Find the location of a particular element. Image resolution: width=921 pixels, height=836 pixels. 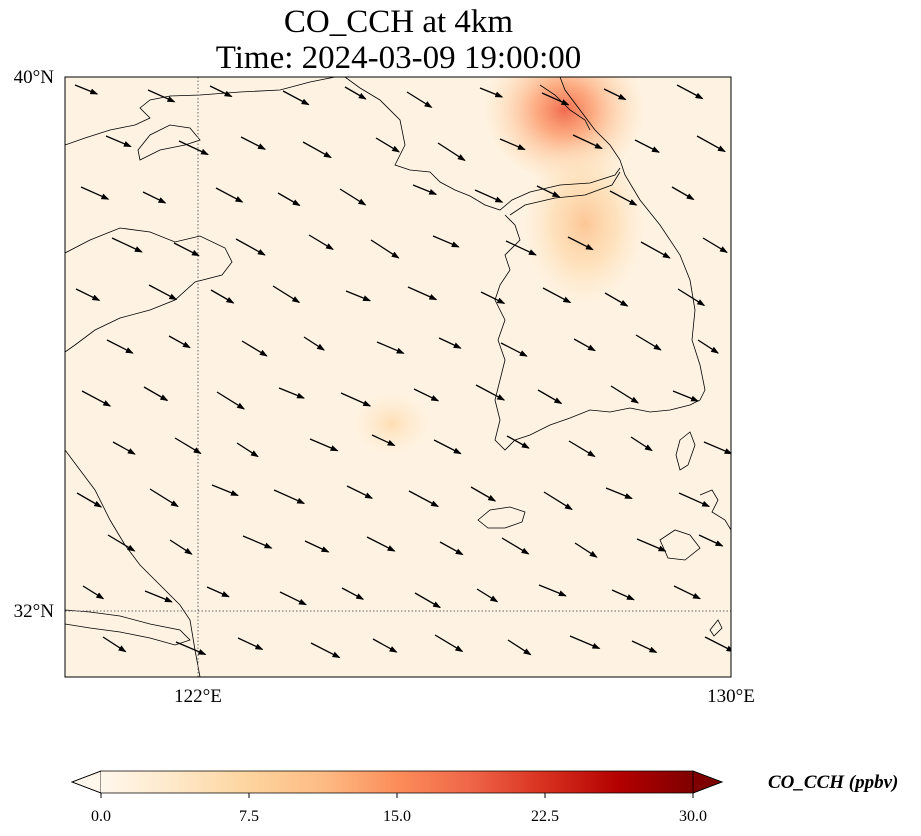

jiangsu-coast is located at coordinates (133, 563).